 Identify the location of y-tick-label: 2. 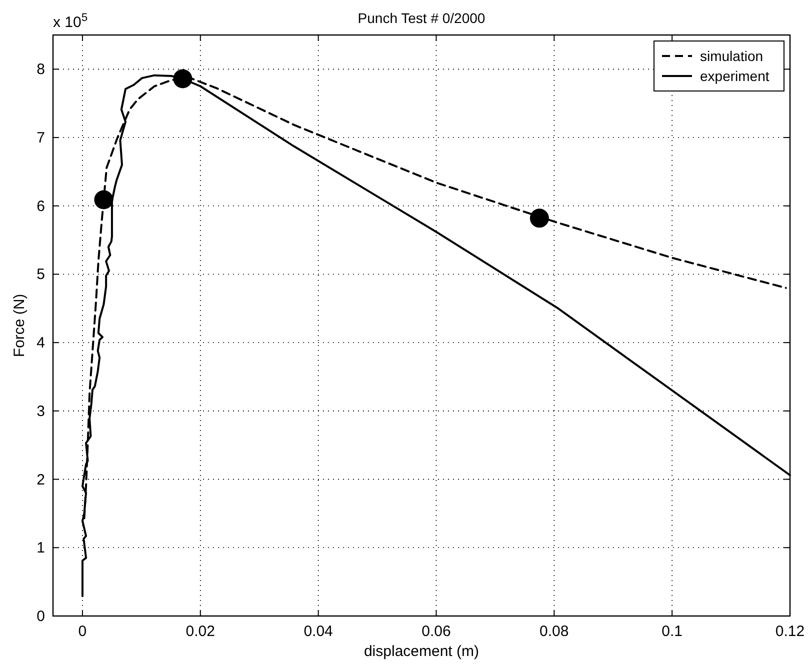
(40, 479).